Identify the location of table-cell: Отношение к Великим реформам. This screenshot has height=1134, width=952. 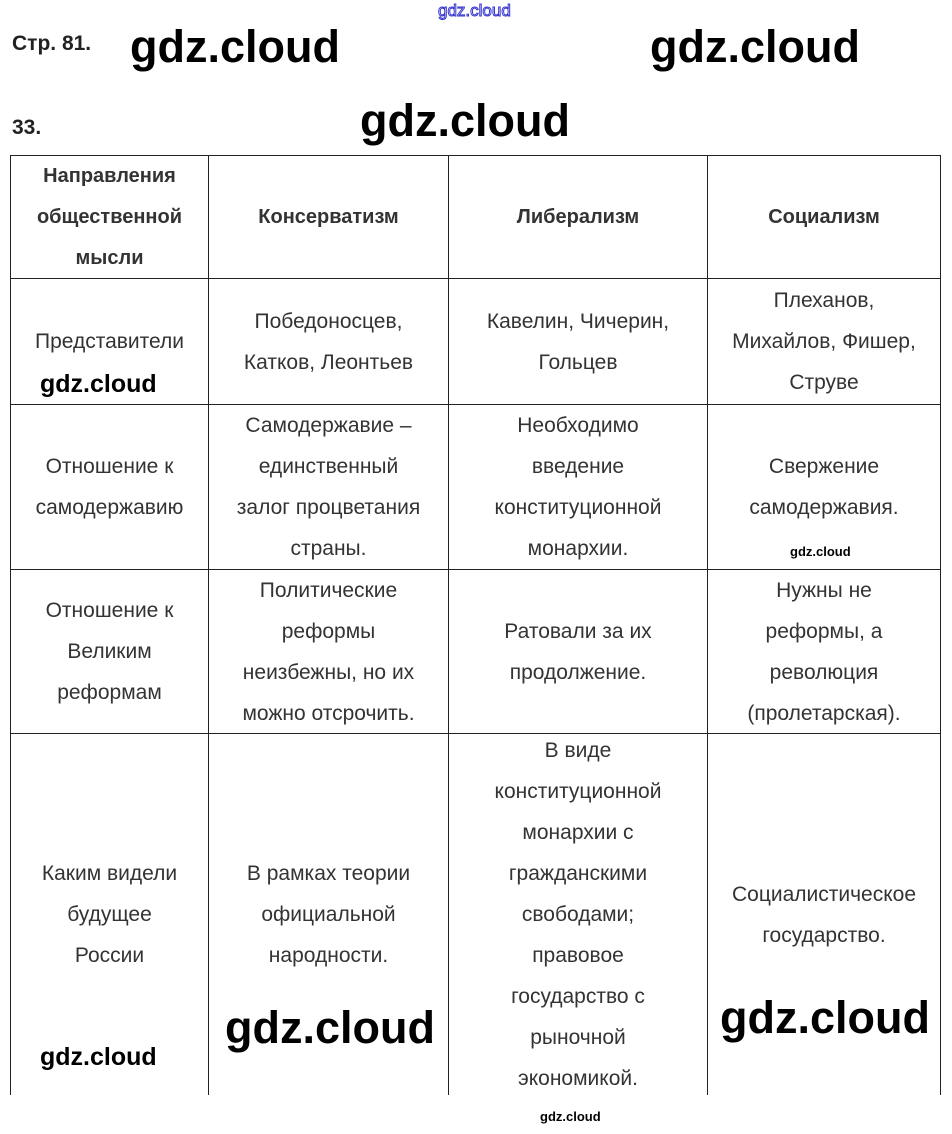
(109, 651).